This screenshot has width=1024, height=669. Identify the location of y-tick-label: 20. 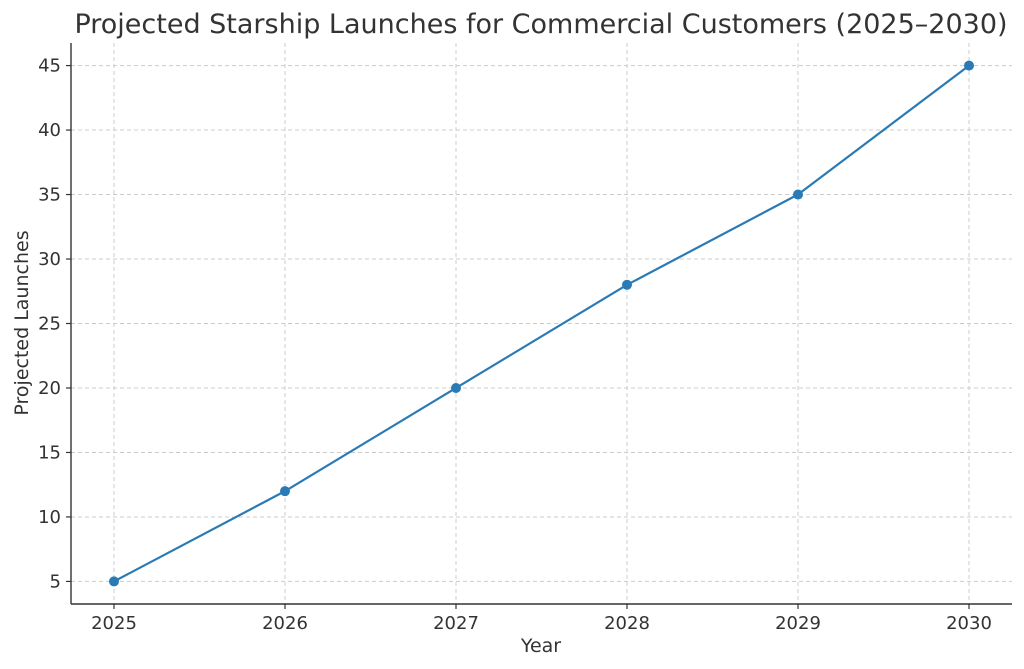
(49, 388).